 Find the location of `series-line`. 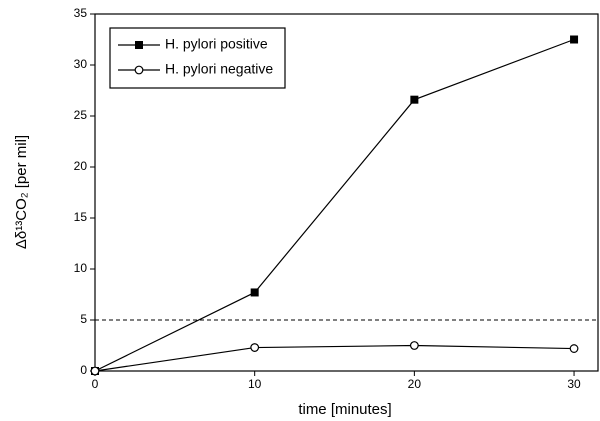

series-line is located at coordinates (334, 358).